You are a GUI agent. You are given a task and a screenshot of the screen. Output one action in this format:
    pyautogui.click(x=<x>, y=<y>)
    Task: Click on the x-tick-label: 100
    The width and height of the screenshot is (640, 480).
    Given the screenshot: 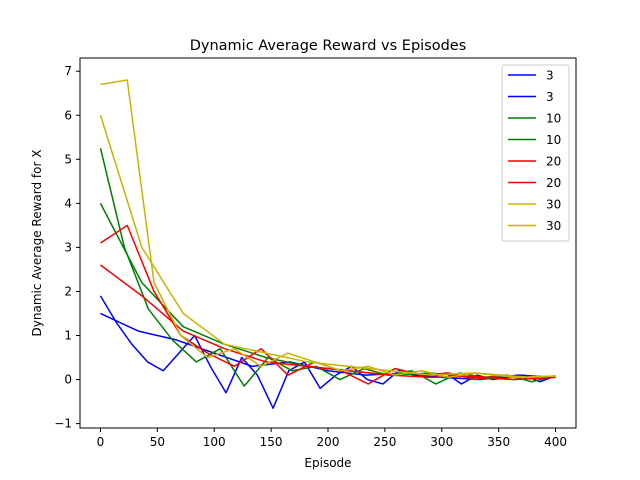 What is the action you would take?
    pyautogui.click(x=214, y=442)
    